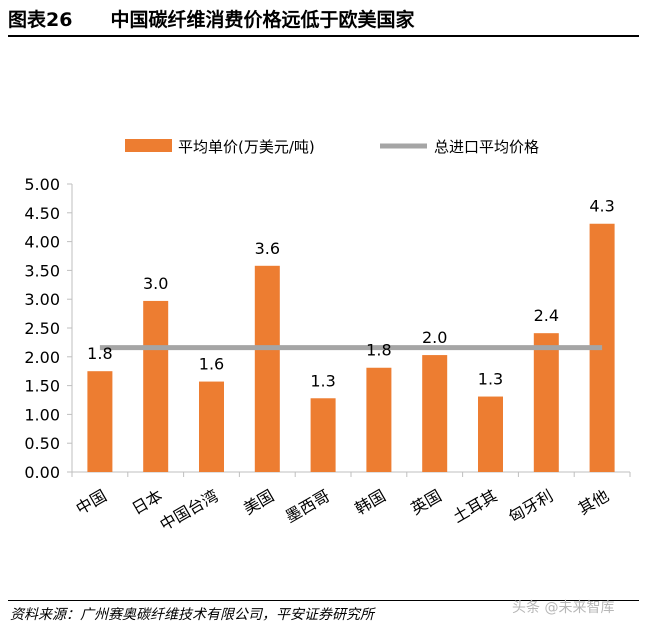  Describe the element at coordinates (42, 386) in the screenshot. I see `y-tick-label: 1.50` at that location.